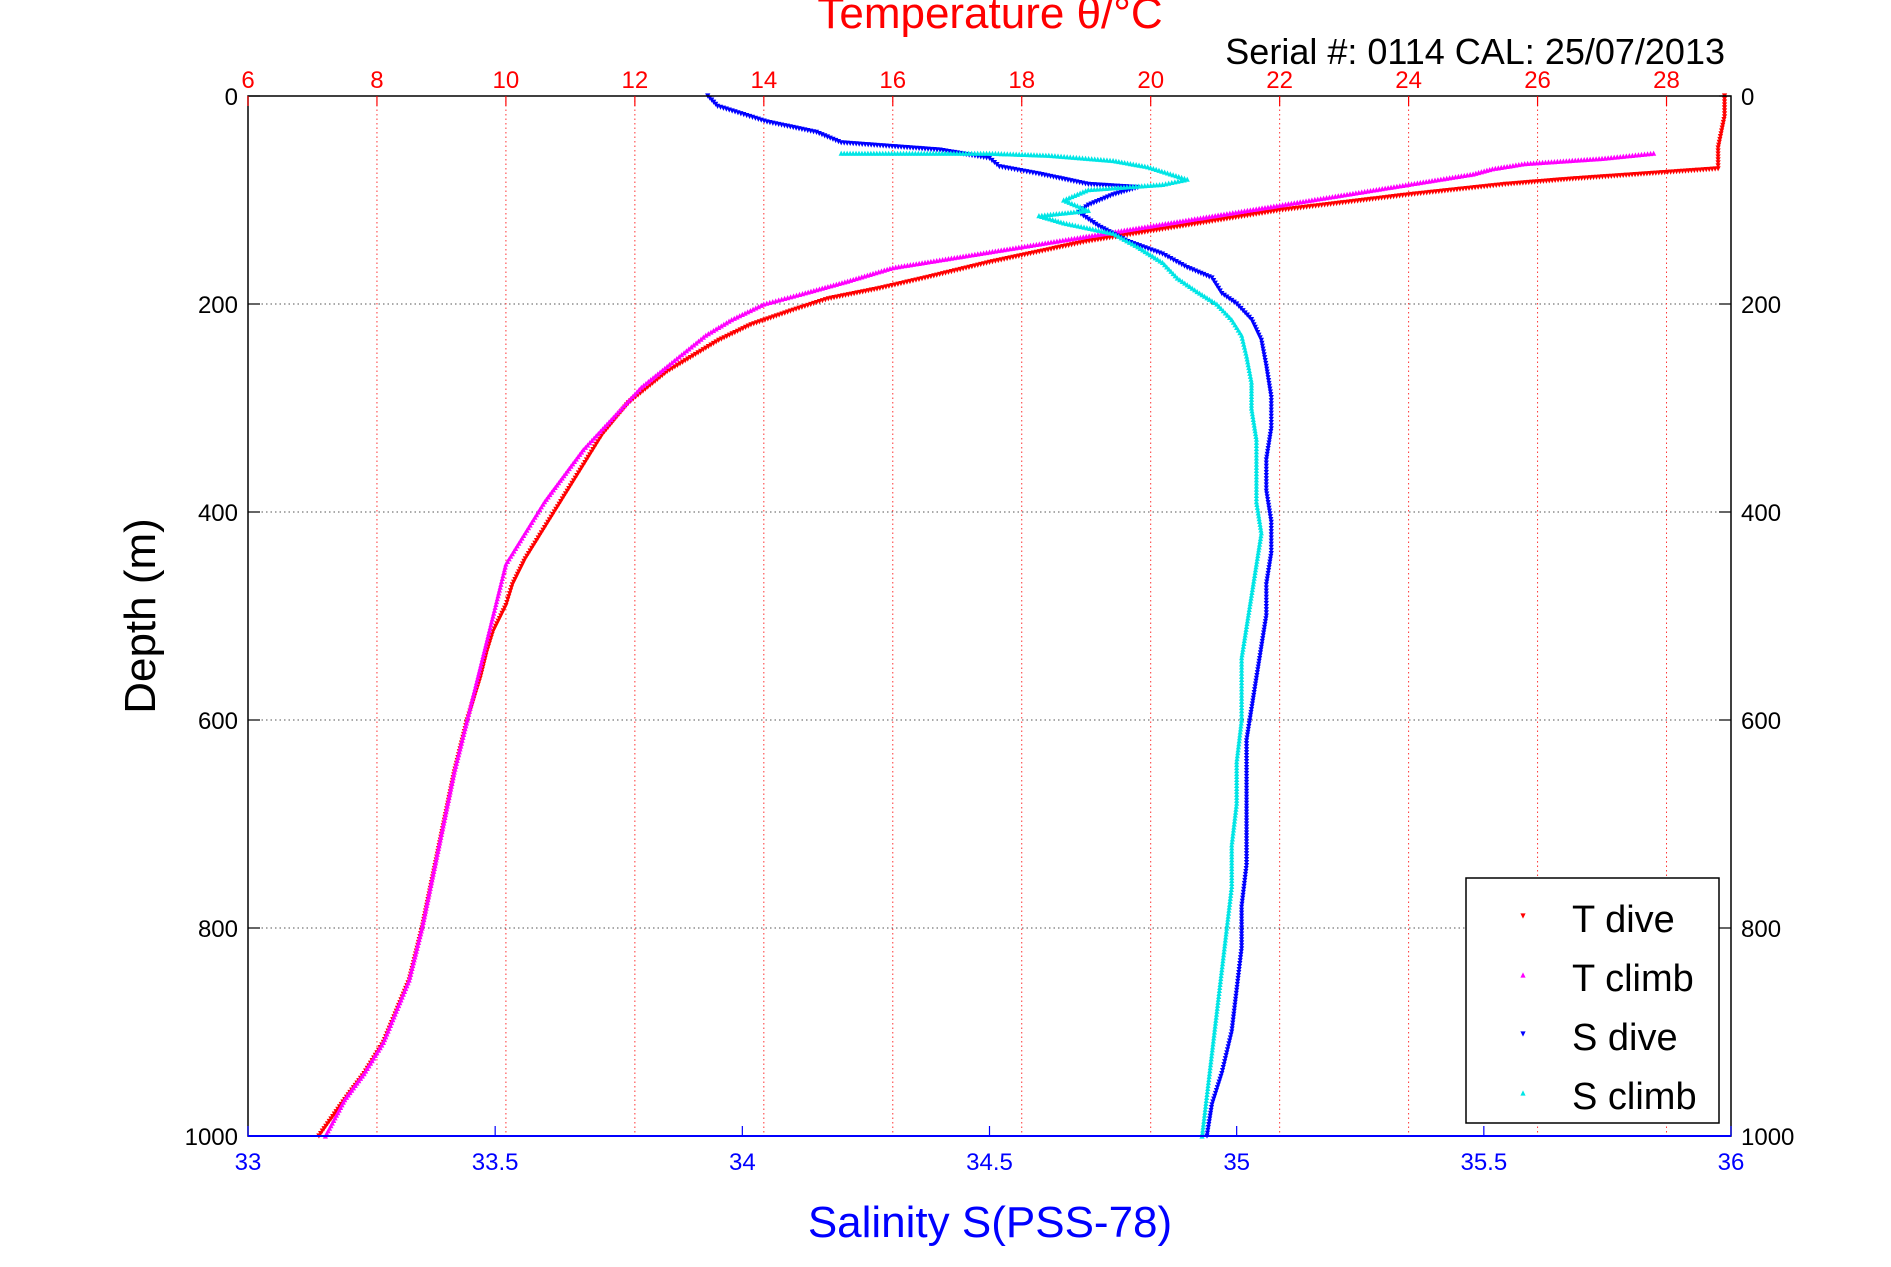  I want to click on legend-label-t-climb: T climb, so click(1633, 979).